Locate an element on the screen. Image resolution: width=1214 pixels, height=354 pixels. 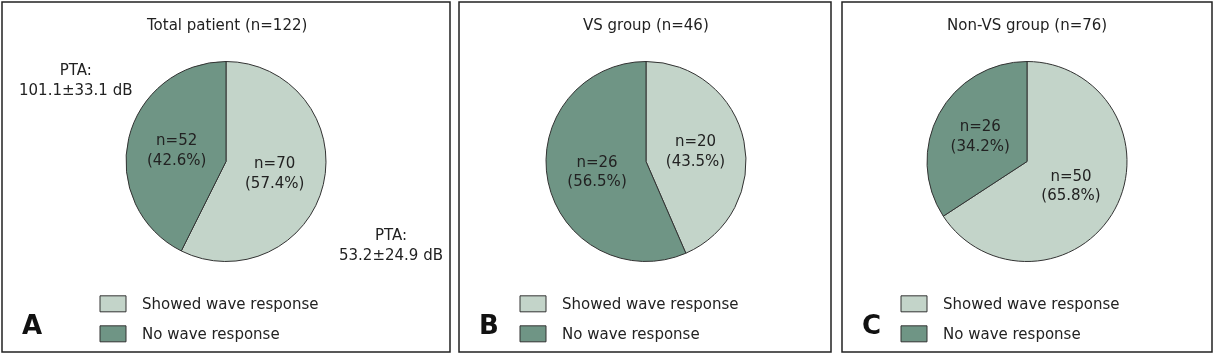
chart-title: VS group (n=46) is located at coordinates (646, 25).